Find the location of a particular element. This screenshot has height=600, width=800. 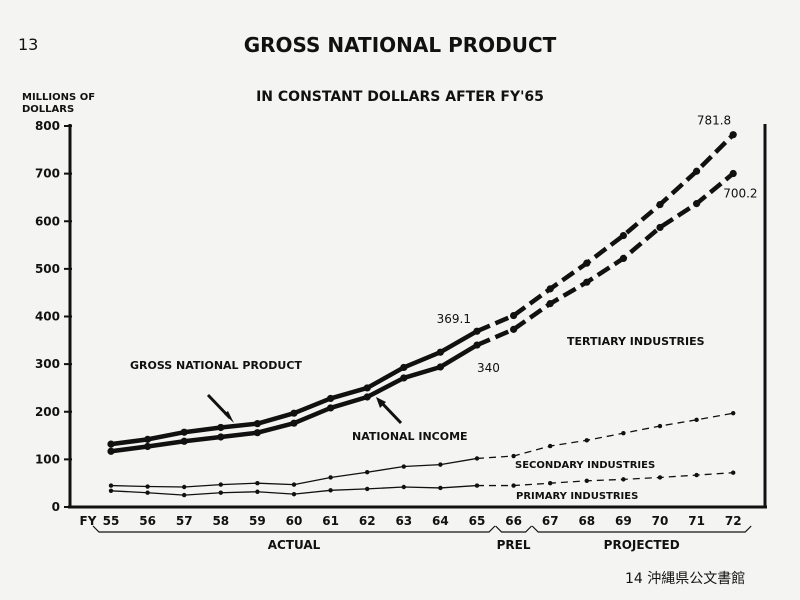

x-tick-label: 69 is located at coordinates (623, 521).